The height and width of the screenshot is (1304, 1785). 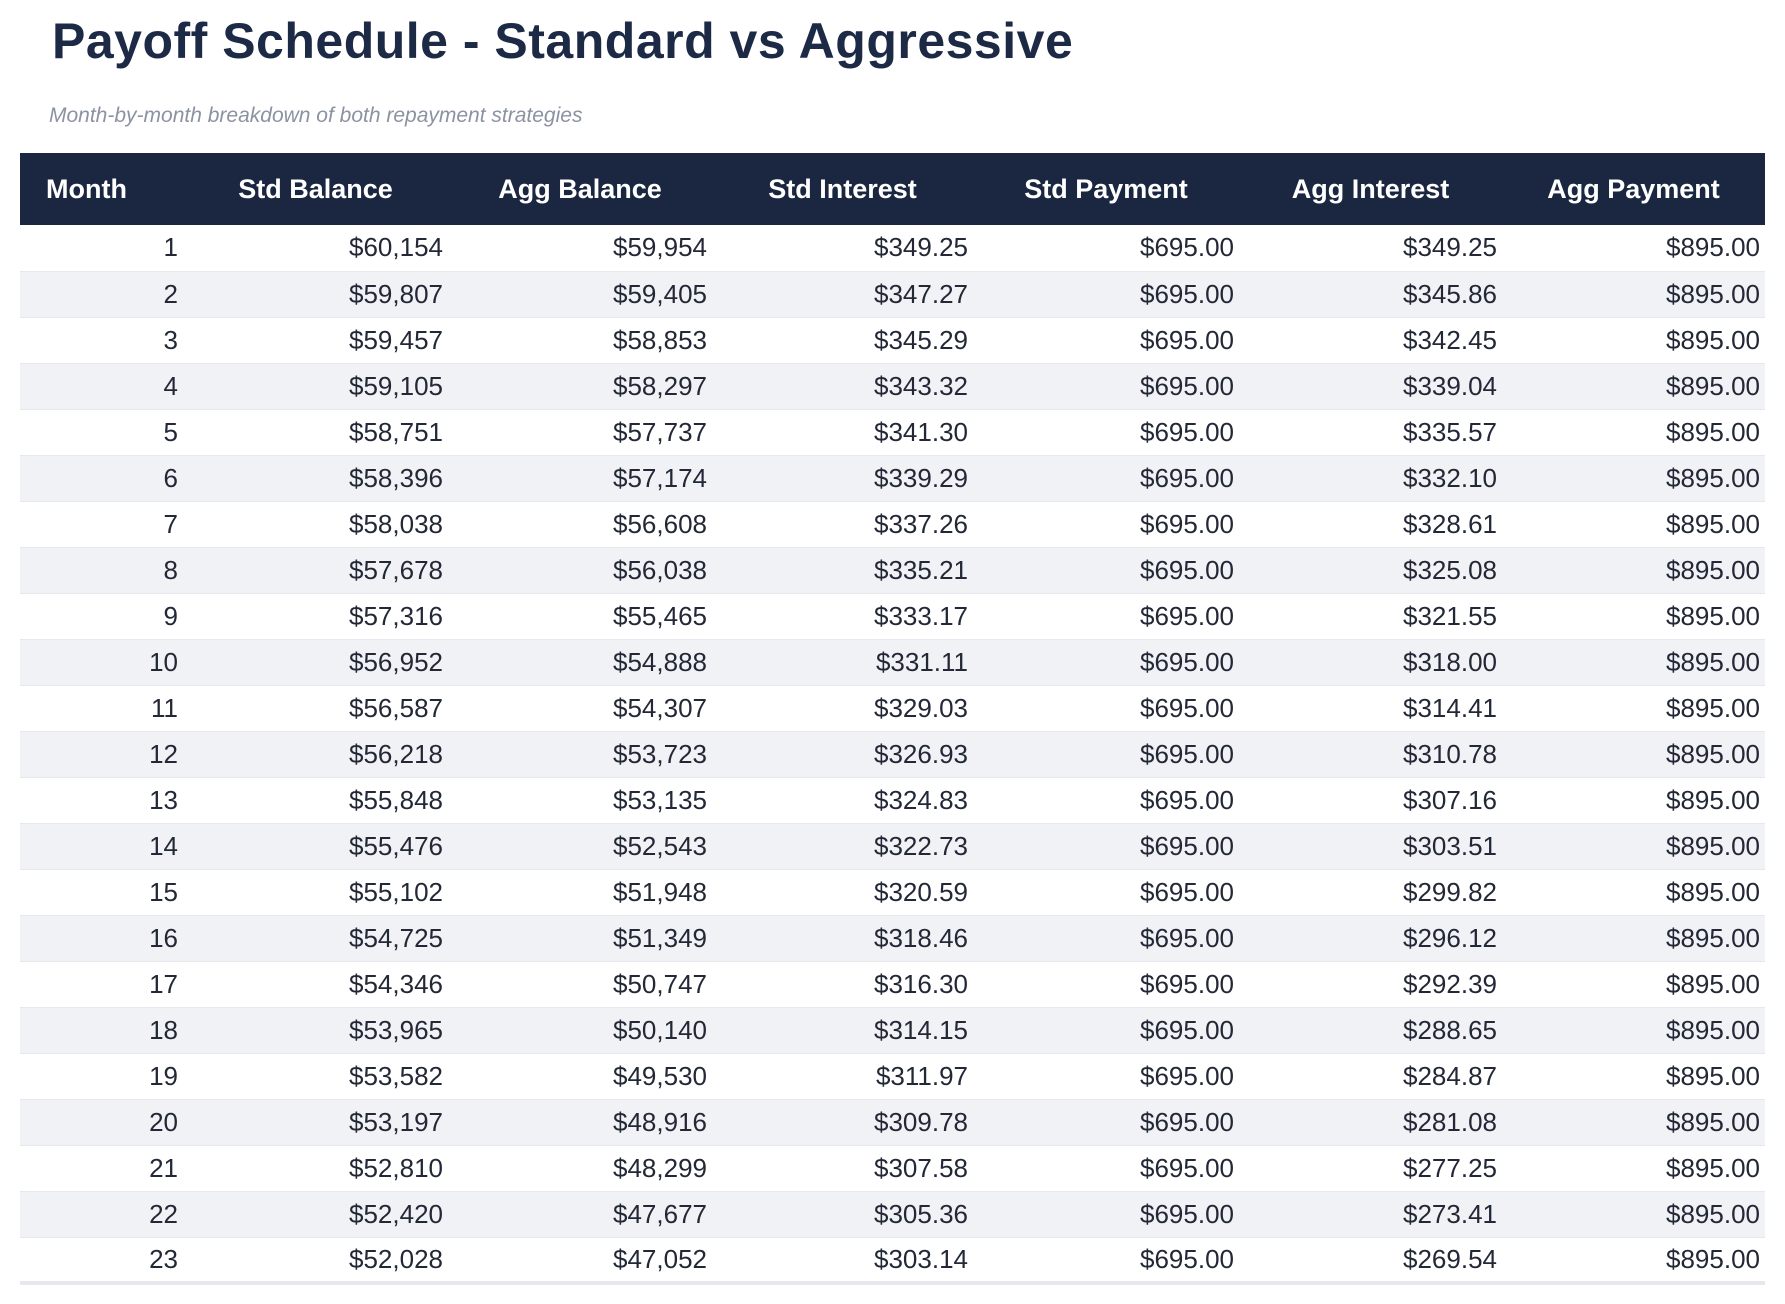 What do you see at coordinates (163, 937) in the screenshot?
I see `cell-month: 16` at bounding box center [163, 937].